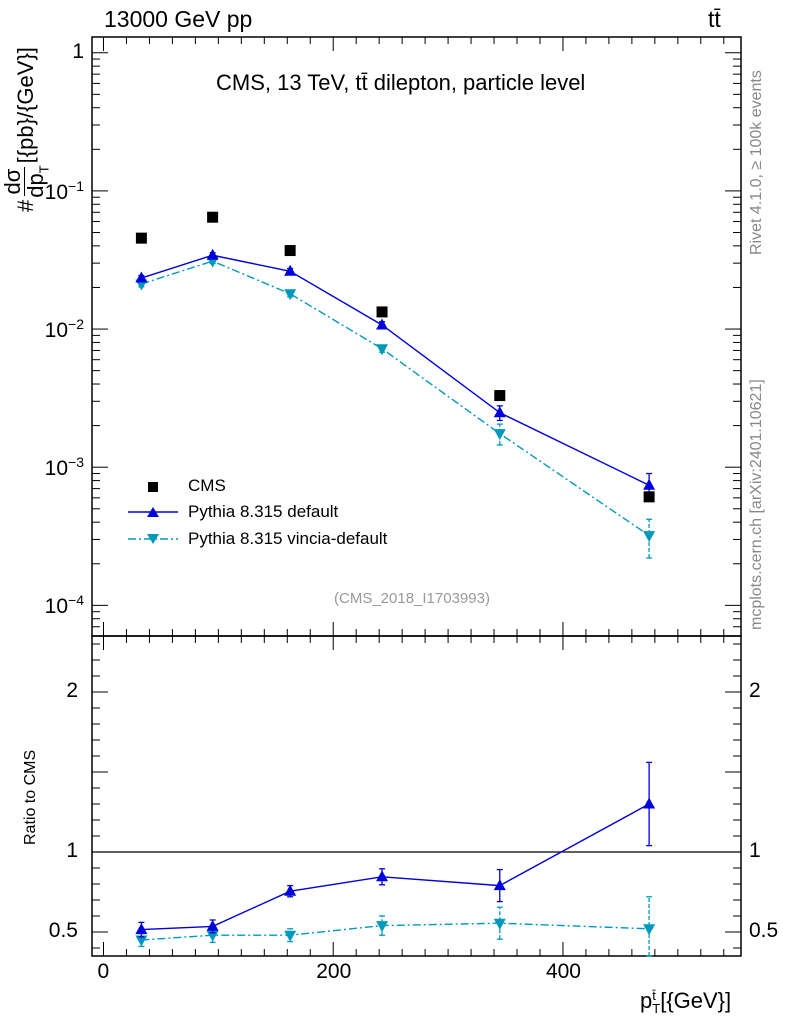 Image resolution: width=786 pixels, height=1024 pixels. I want to click on y-label-numerator: dσ, so click(12, 181).